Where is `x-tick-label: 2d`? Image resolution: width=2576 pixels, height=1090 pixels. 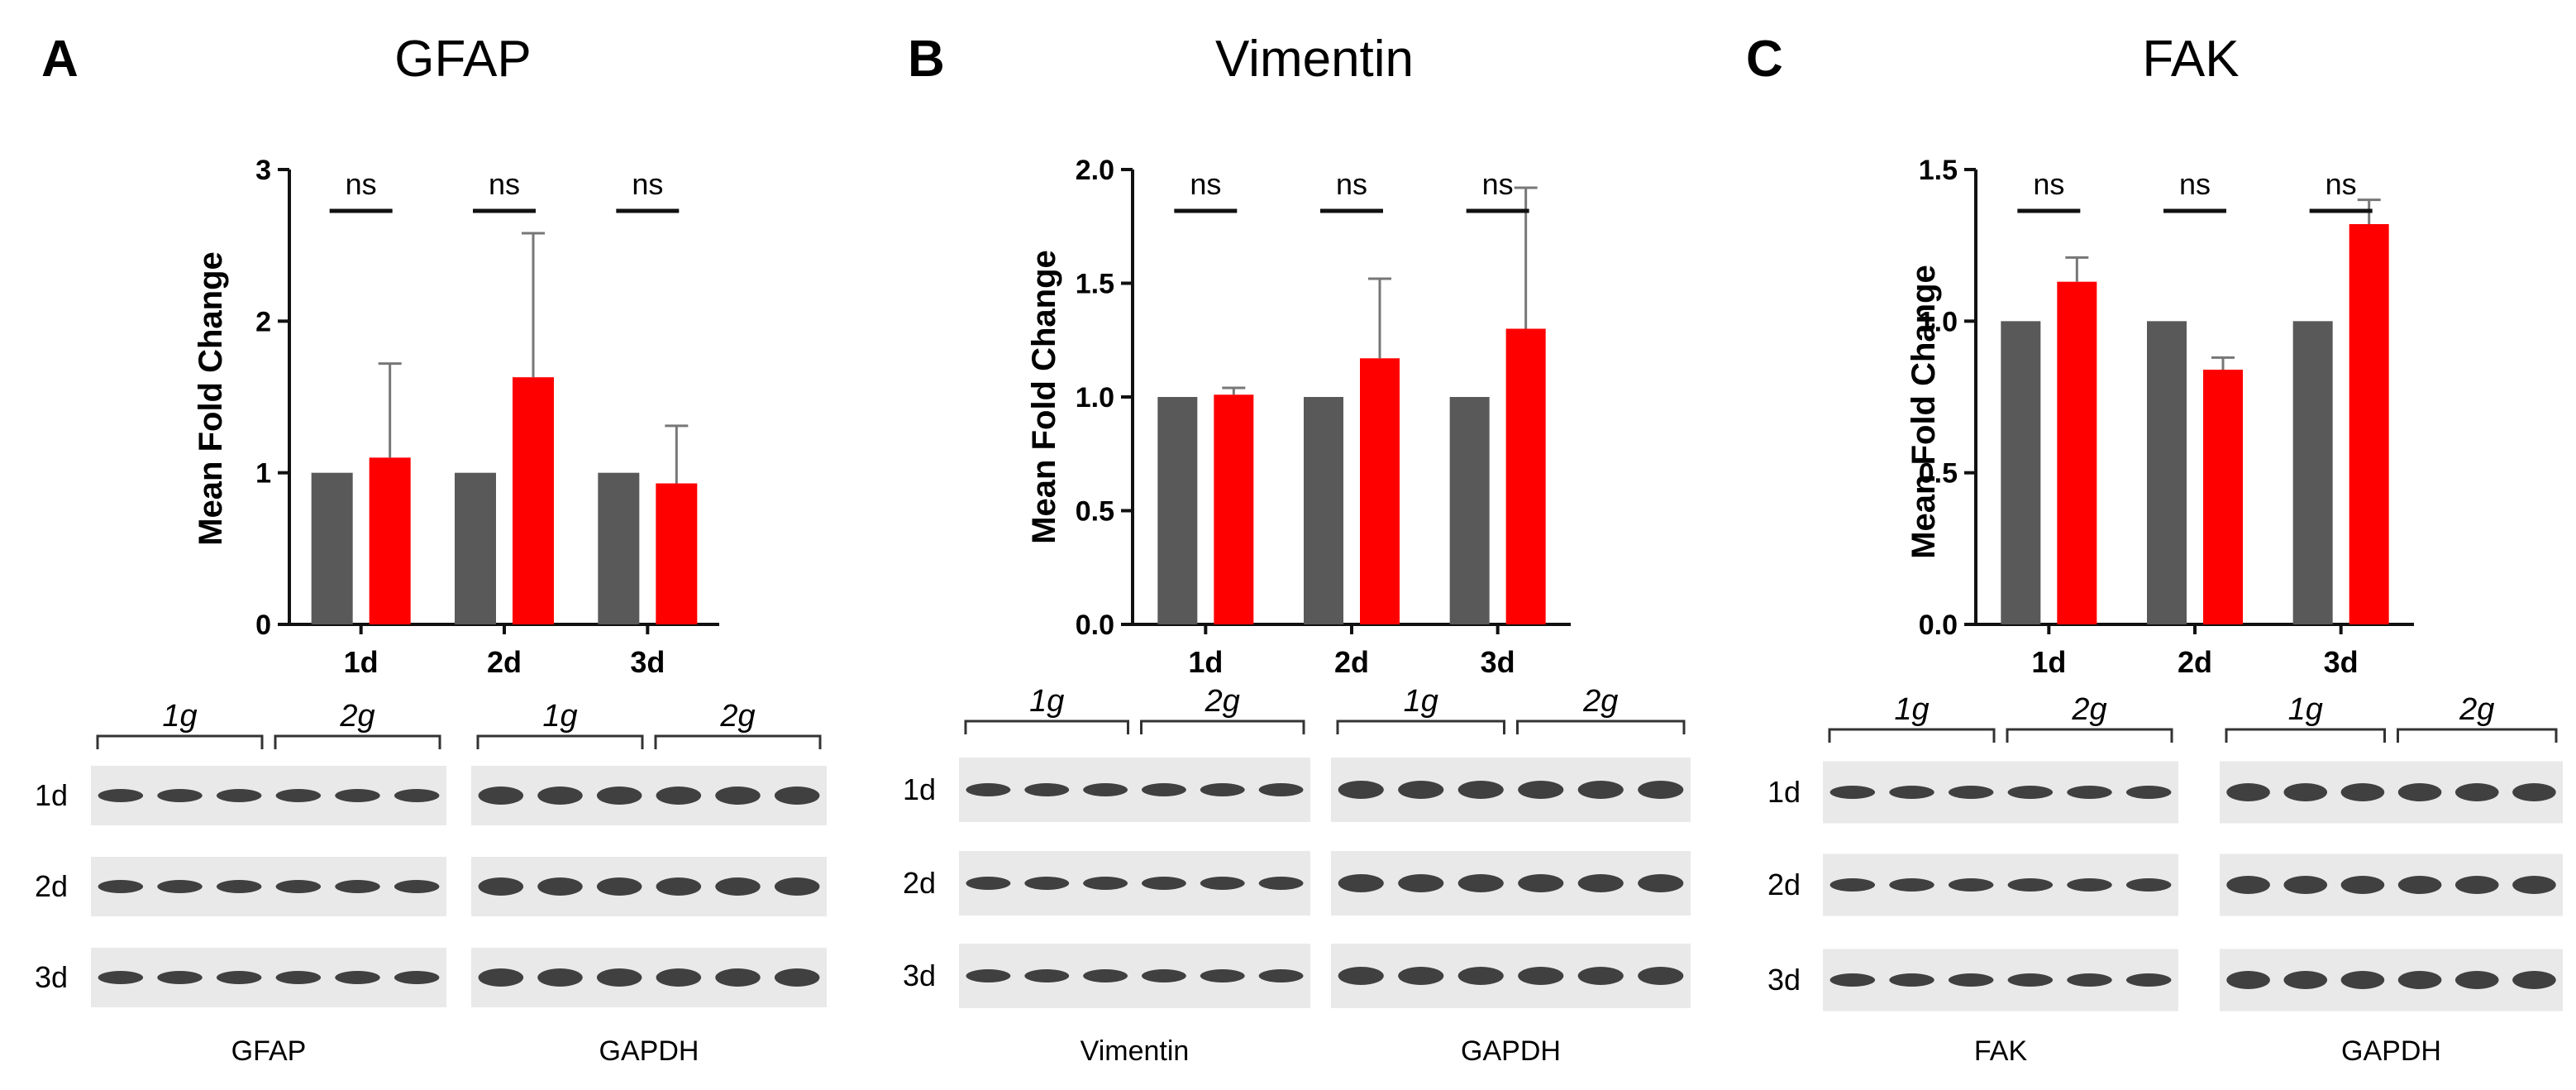
x-tick-label: 2d is located at coordinates (1351, 662).